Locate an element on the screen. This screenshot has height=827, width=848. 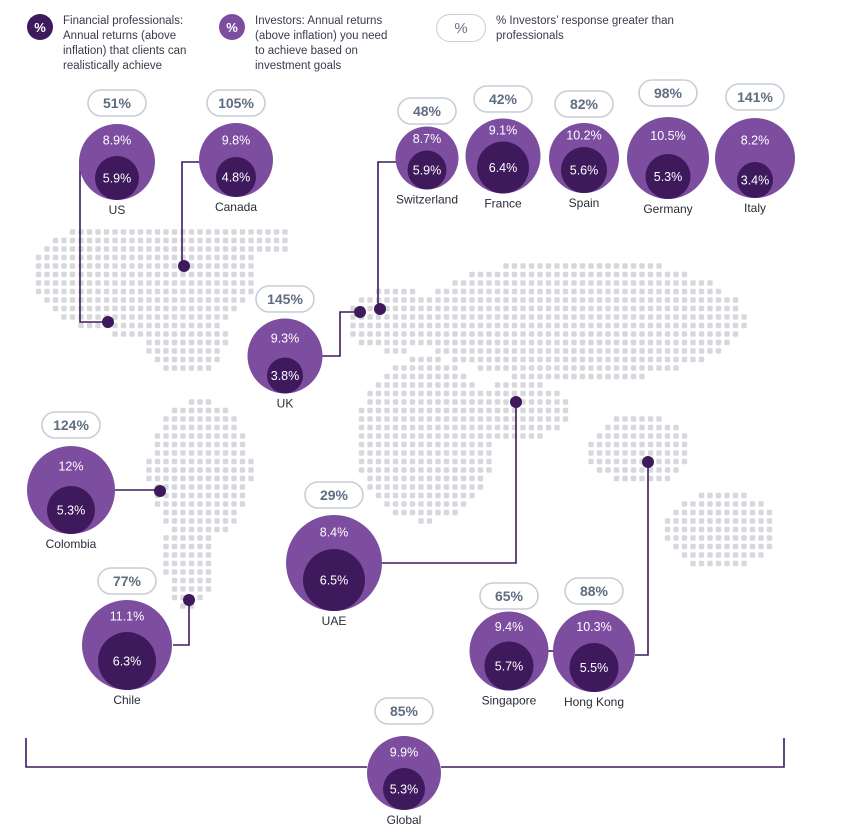
professionals-bubble is located at coordinates (71, 510).